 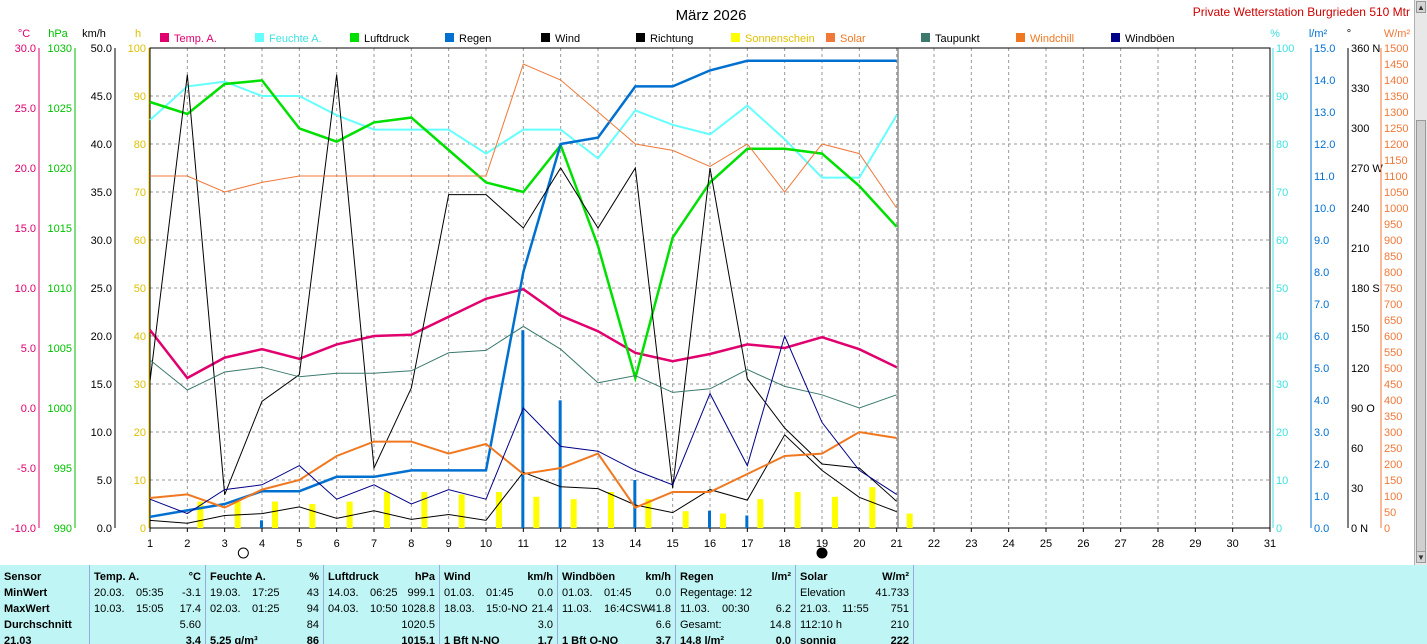 I want to click on tick-sun: 80, so click(x=140, y=145).